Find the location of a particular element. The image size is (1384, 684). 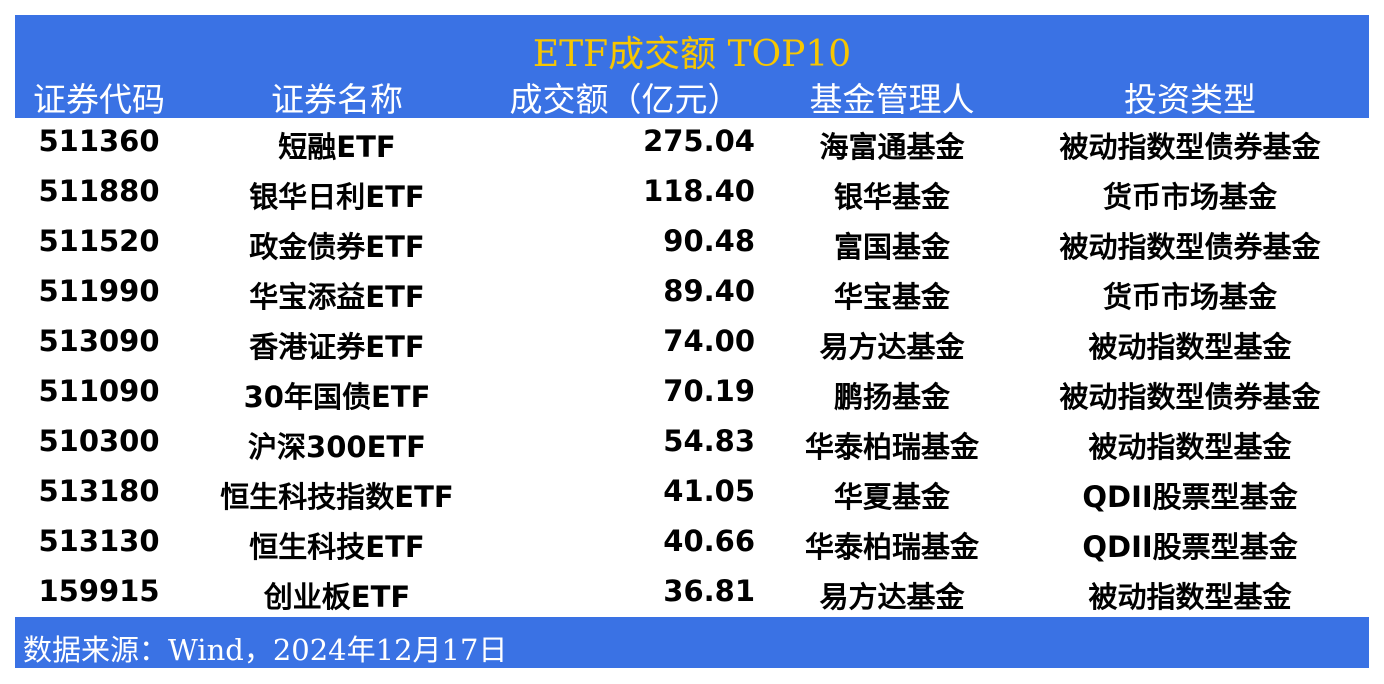

table-row: 511090 30年国债ETF 70.19 鹏扬基金 被动指数型债券基金 is located at coordinates (692, 393).